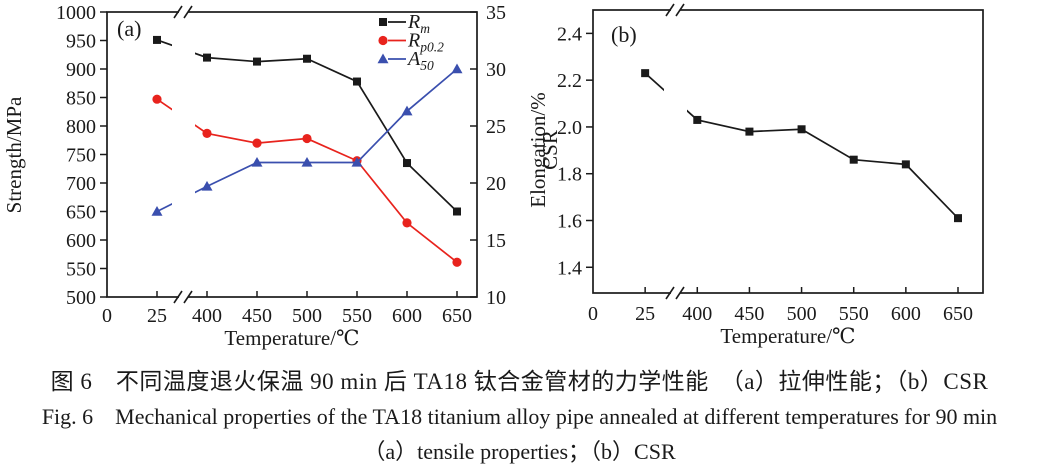 This screenshot has height=470, width=1039. What do you see at coordinates (420, 60) in the screenshot?
I see `legend-label-A50: A50` at bounding box center [420, 60].